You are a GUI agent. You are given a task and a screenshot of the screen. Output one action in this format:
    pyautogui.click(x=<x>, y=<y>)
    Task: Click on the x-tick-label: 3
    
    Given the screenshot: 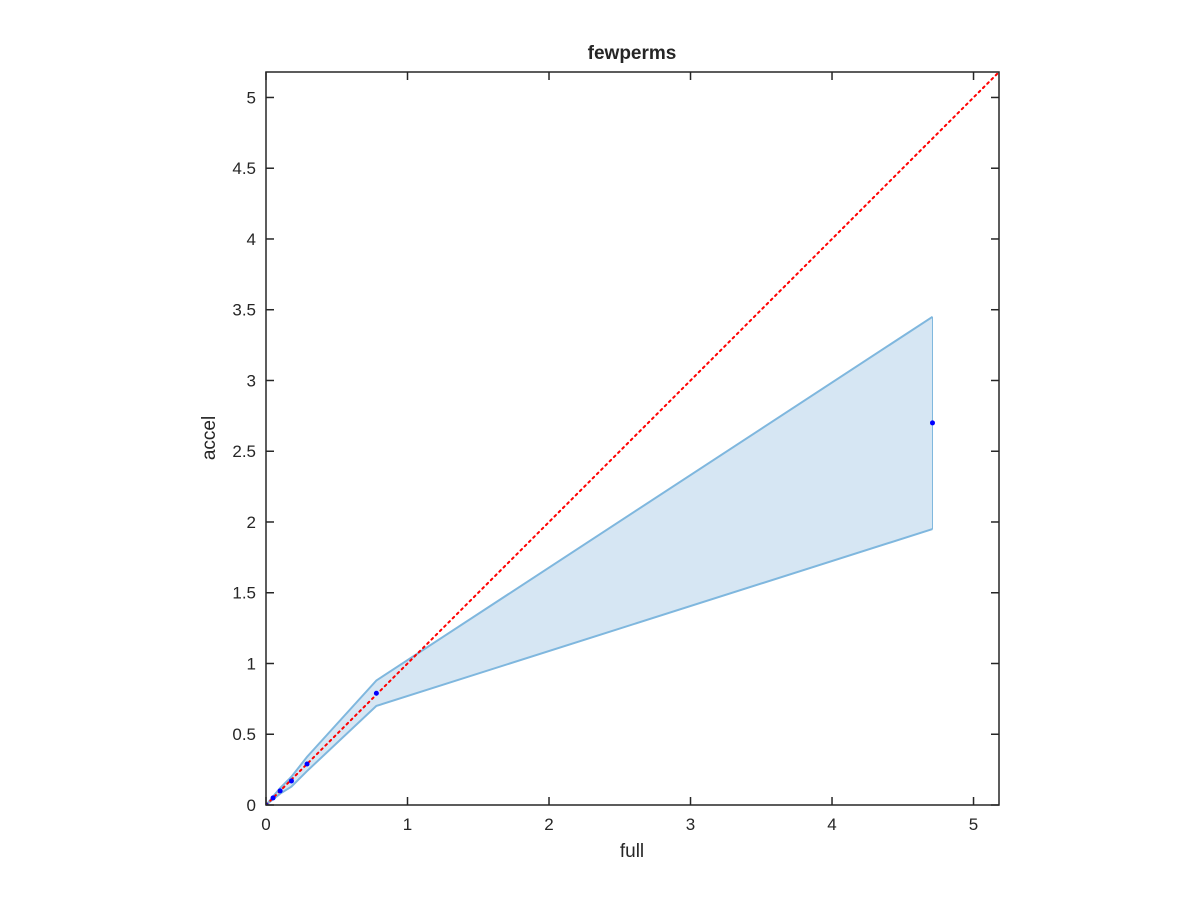 What is the action you would take?
    pyautogui.click(x=690, y=824)
    